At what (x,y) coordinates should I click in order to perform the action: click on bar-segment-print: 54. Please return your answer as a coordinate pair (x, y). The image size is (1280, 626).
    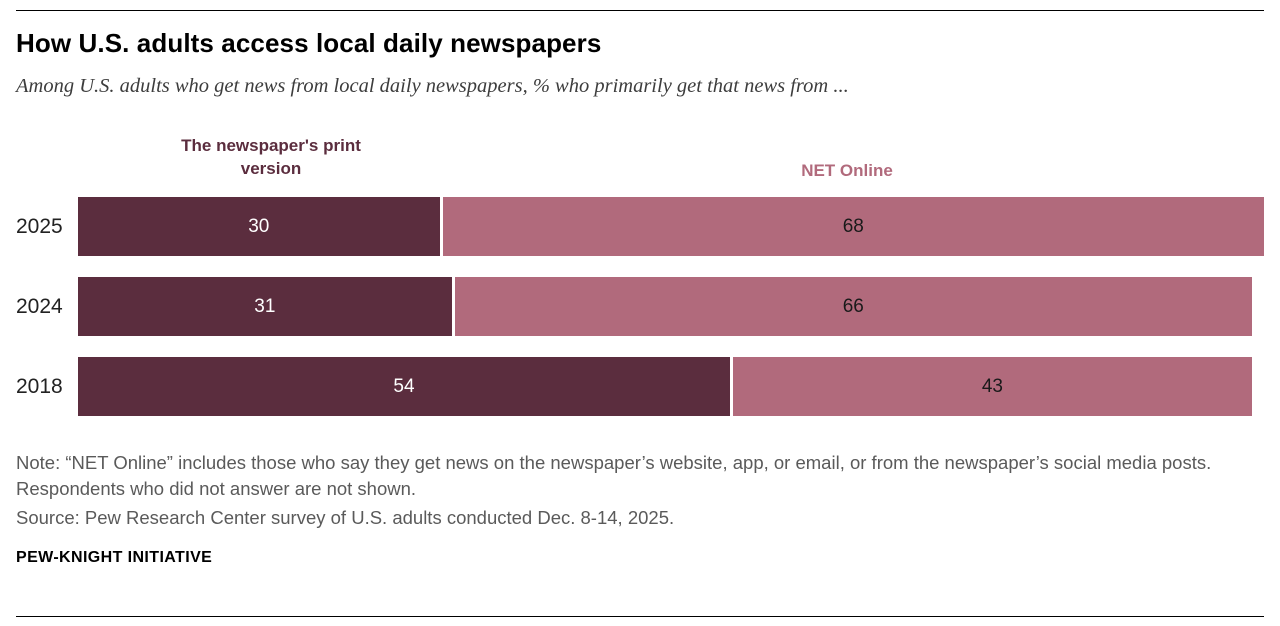
    Looking at the image, I should click on (404, 386).